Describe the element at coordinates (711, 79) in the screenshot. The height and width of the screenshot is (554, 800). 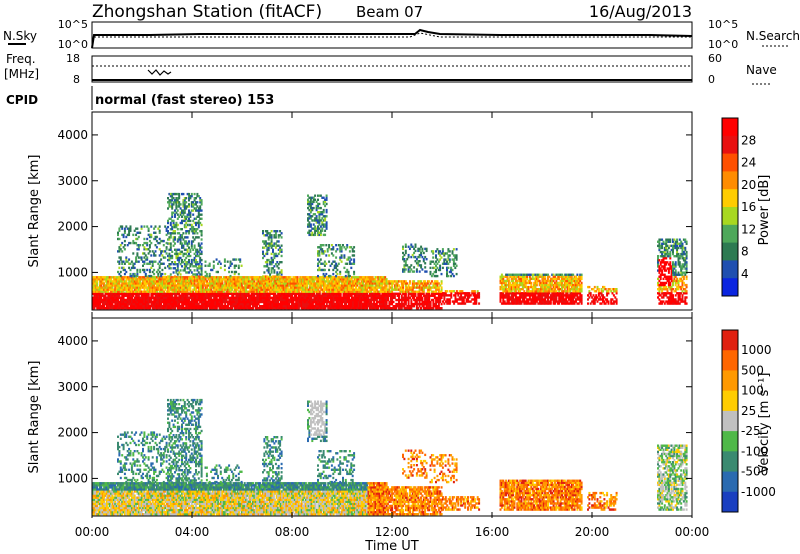
I see `nave-tick-low: 0` at that location.